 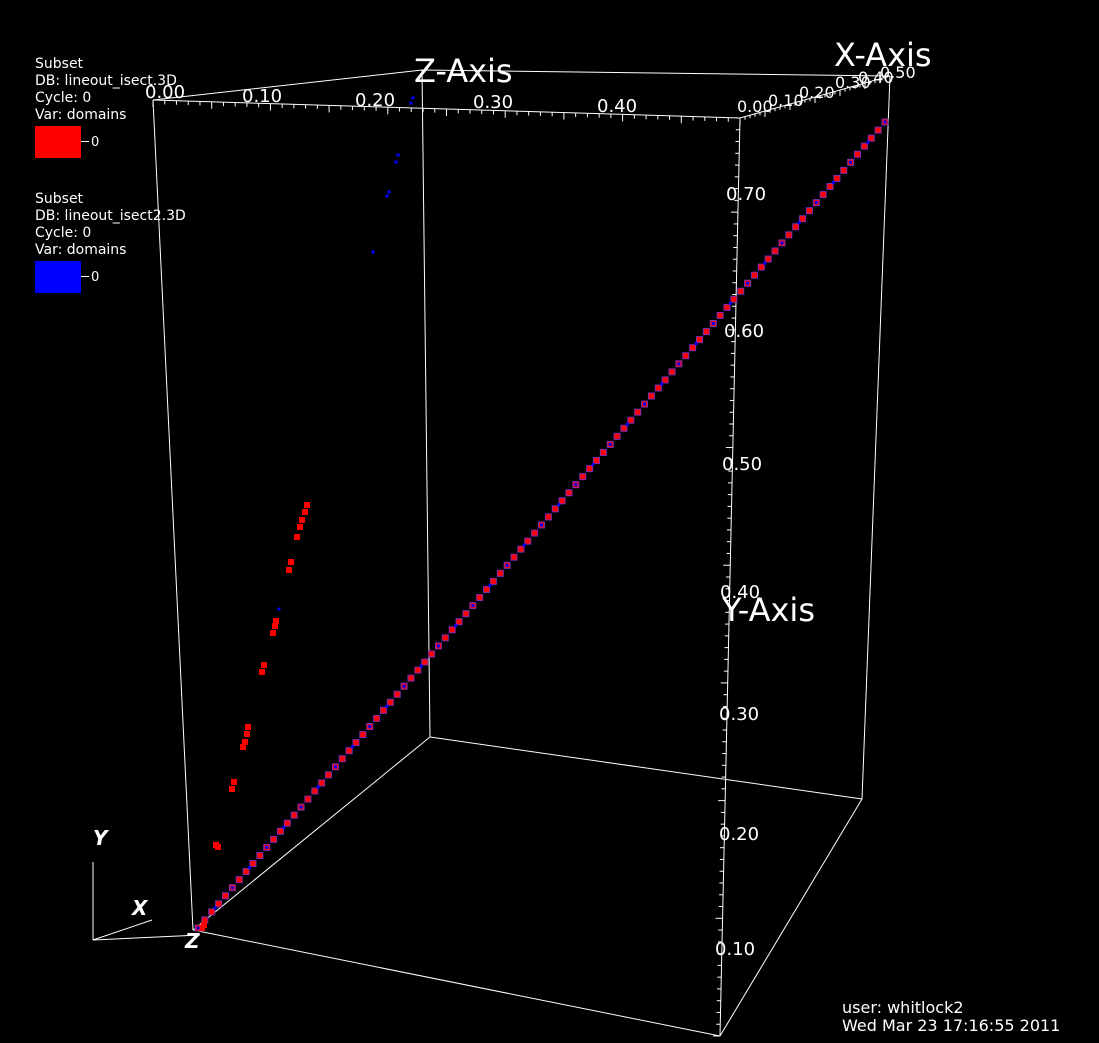 What do you see at coordinates (375, 100) in the screenshot?
I see `z-tick-label: 0.20` at bounding box center [375, 100].